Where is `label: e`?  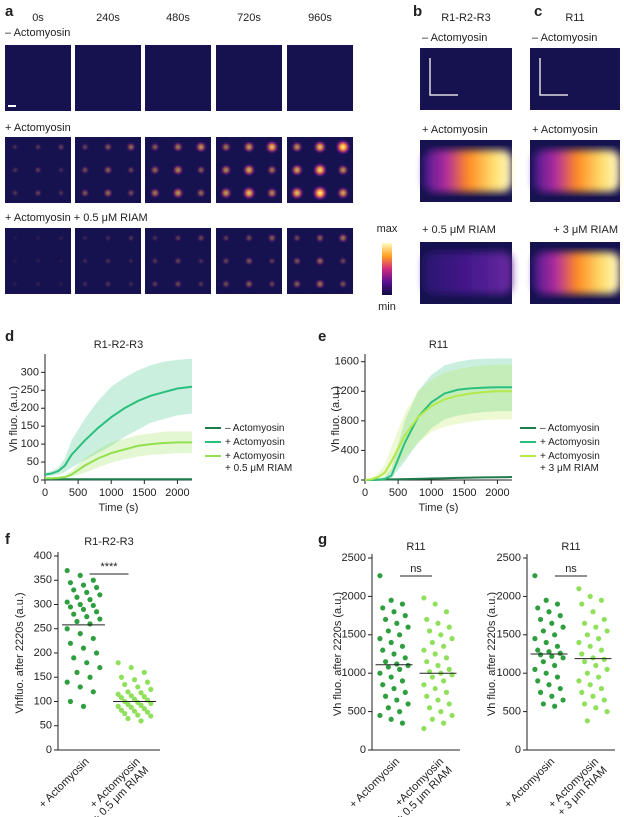
label: e is located at coordinates (322, 336).